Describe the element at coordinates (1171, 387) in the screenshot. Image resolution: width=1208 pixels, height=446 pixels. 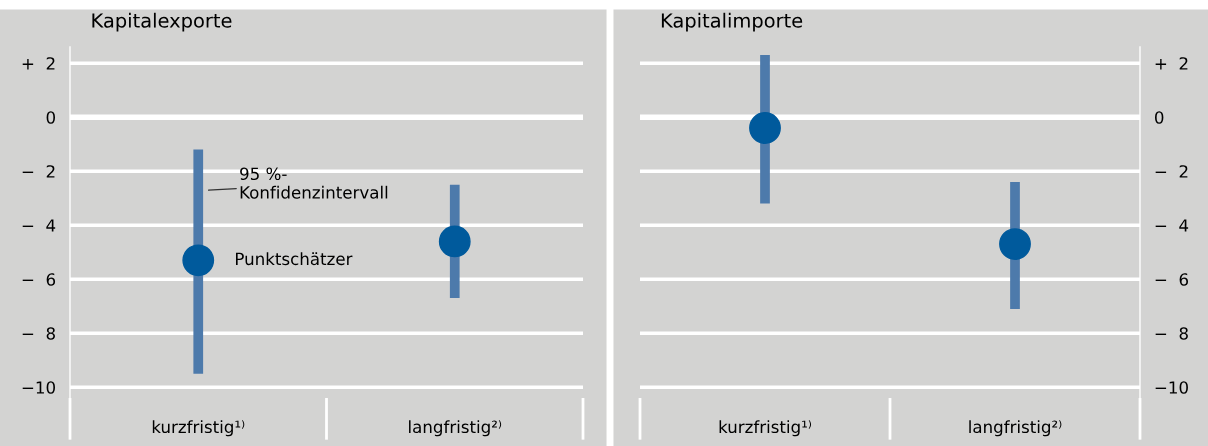
I see `y2-tick-label: −10` at that location.